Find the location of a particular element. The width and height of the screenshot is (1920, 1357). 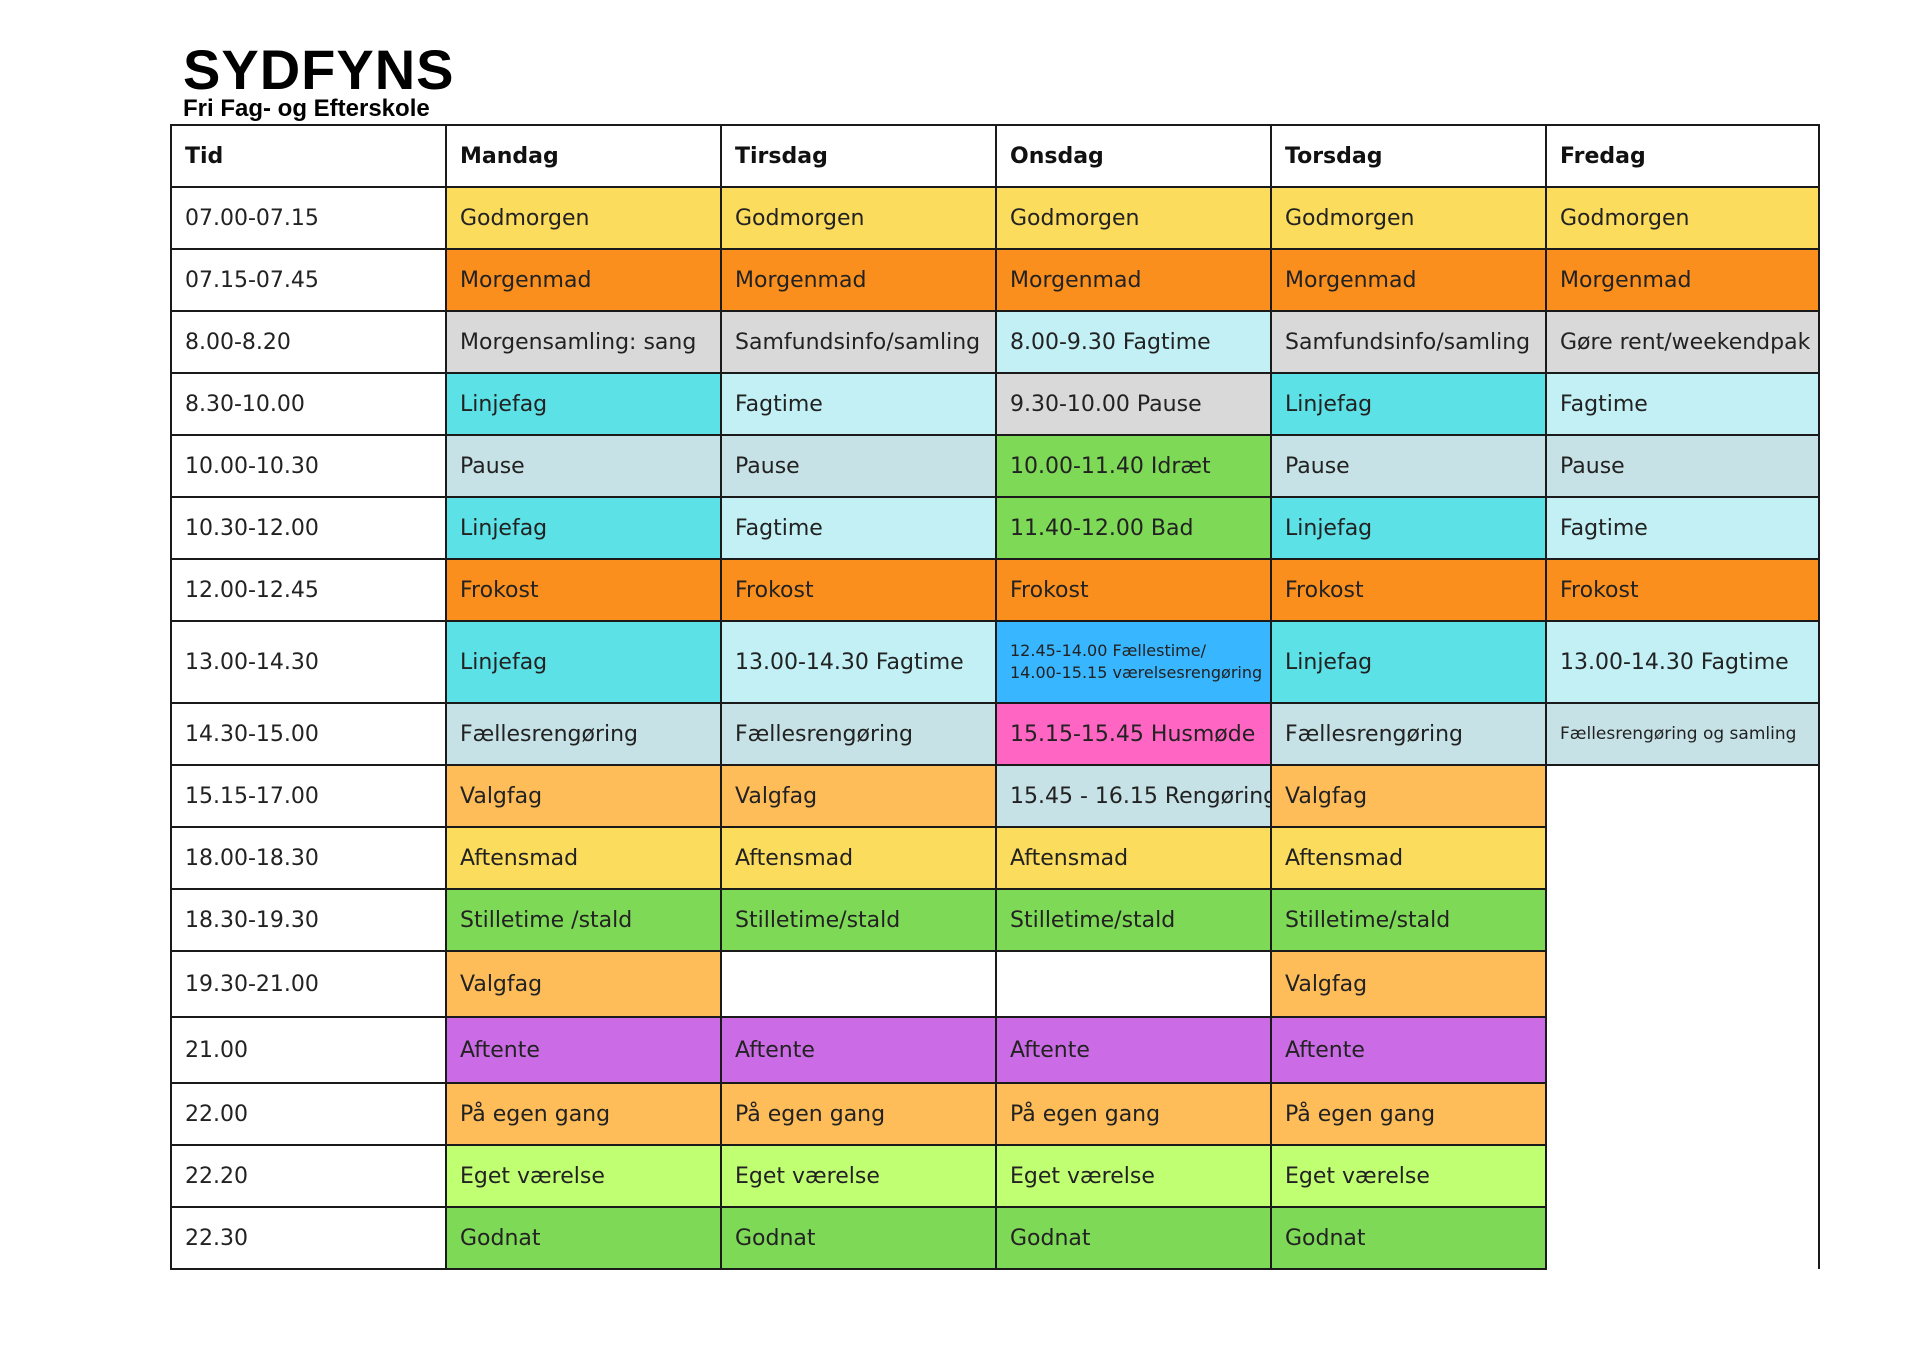

activity-cell-wednesday: 9.30-10.00 Pause is located at coordinates (1133, 404).